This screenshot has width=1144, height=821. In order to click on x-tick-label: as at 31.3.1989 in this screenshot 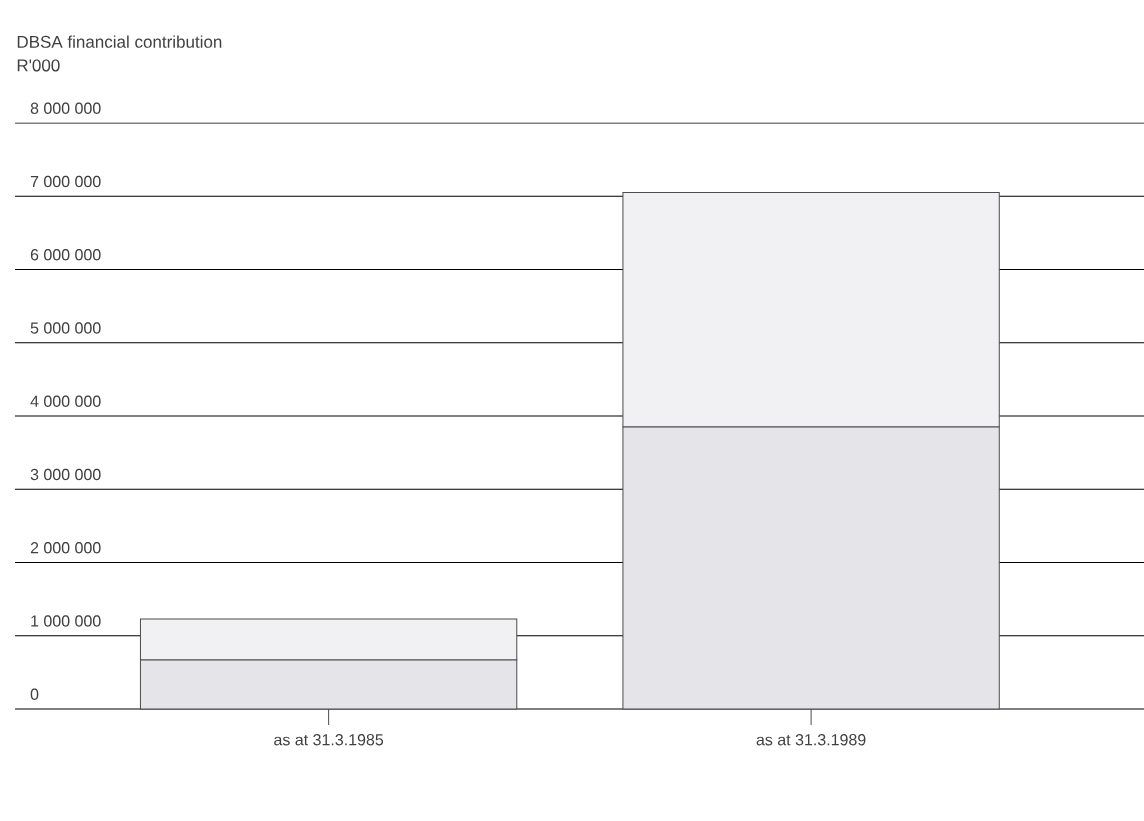, I will do `click(811, 740)`.